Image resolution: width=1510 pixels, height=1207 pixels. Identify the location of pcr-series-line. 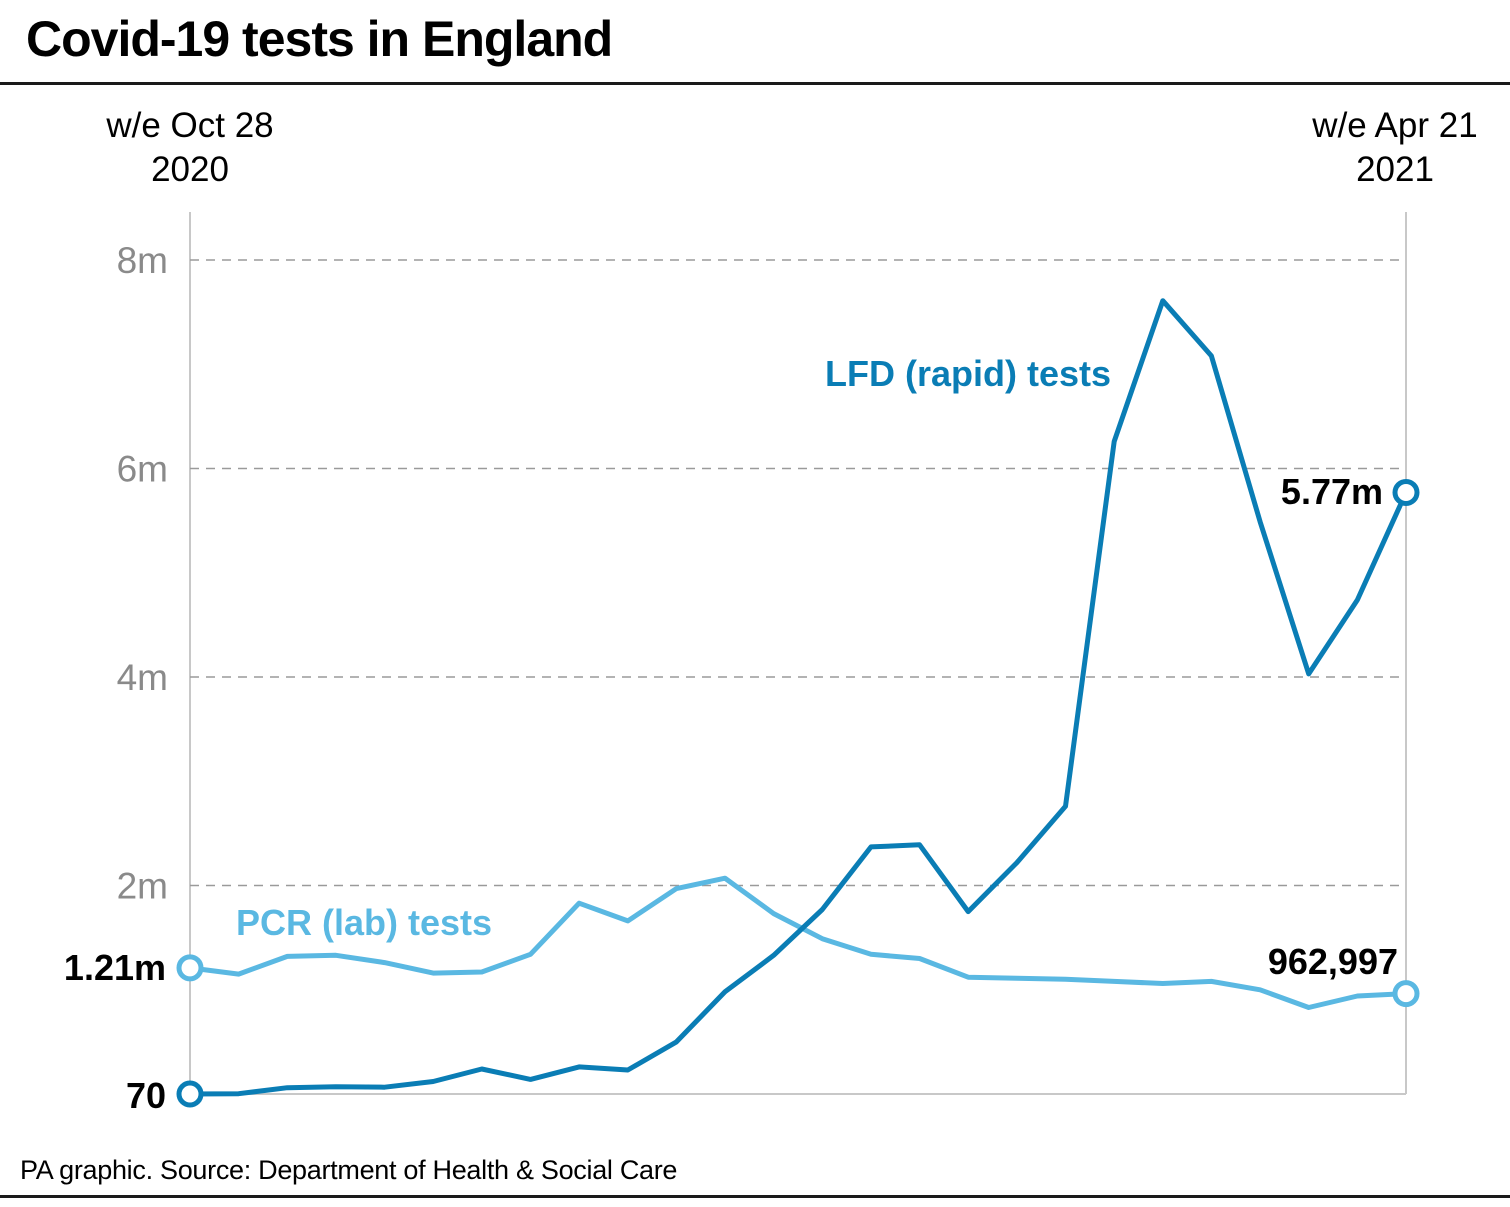
(798, 942).